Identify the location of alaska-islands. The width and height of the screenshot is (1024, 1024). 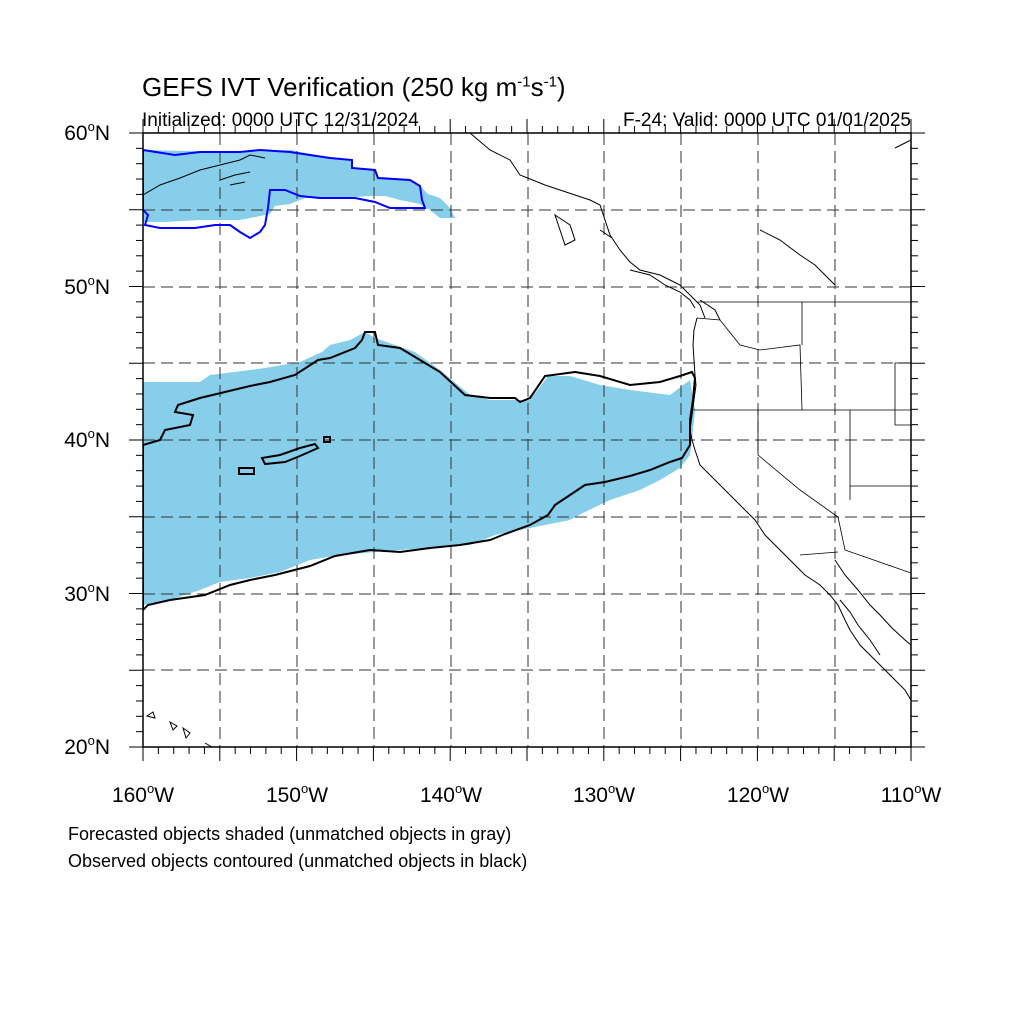
(416, 208).